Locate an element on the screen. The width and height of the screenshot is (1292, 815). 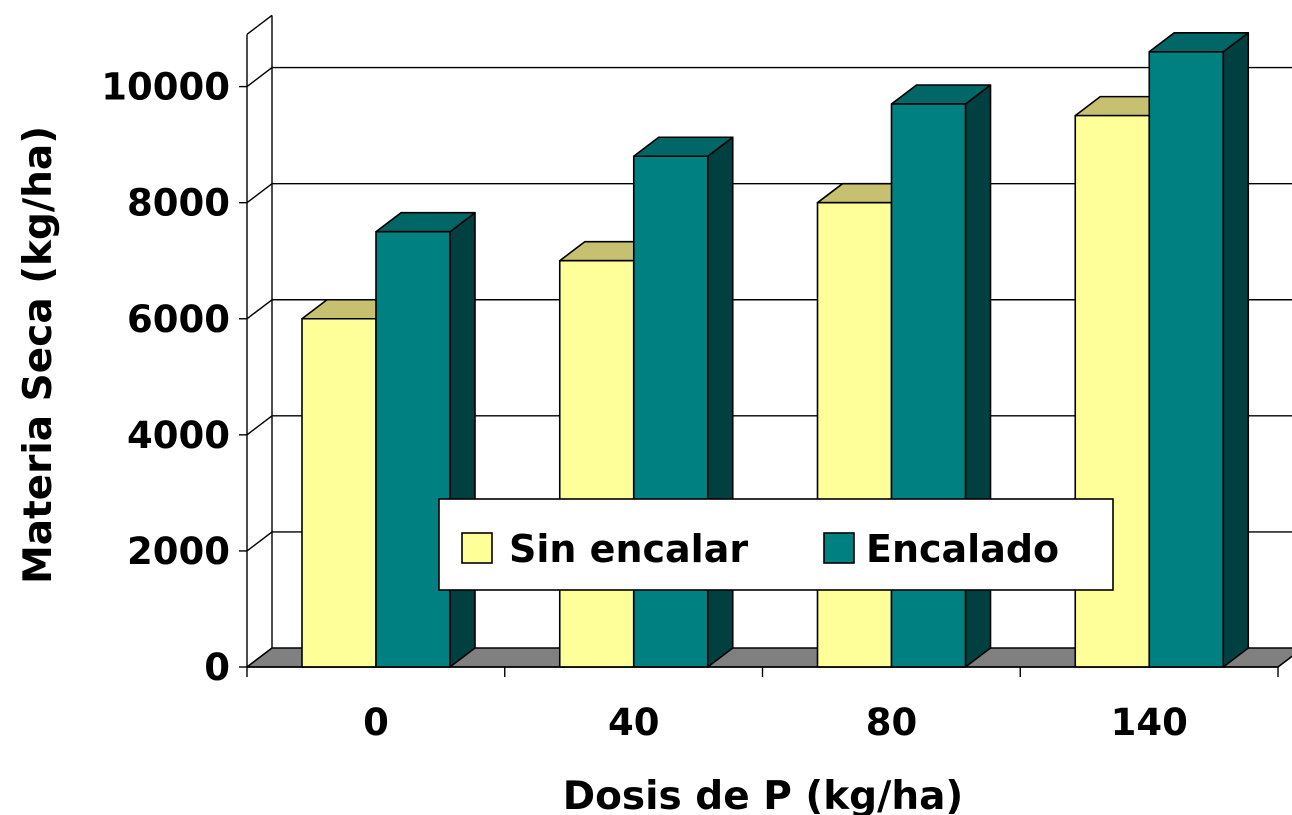
legend: Sin encalar Encalado is located at coordinates (776, 544).